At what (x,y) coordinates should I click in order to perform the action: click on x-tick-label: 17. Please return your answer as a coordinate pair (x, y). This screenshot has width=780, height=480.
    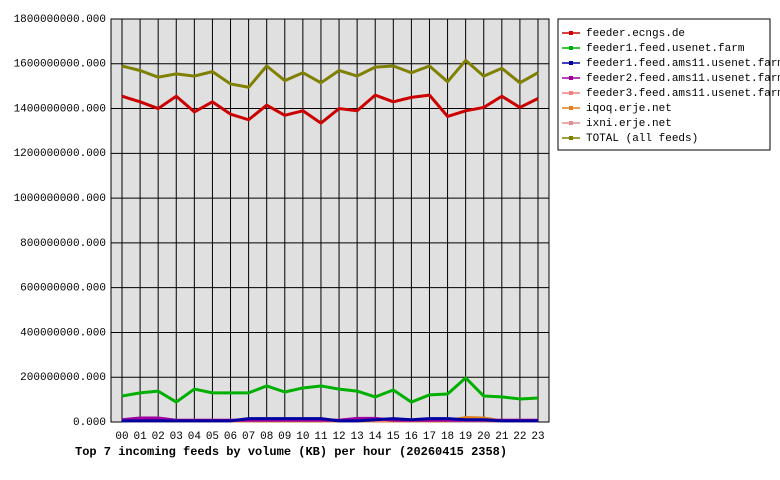
    Looking at the image, I should click on (429, 437).